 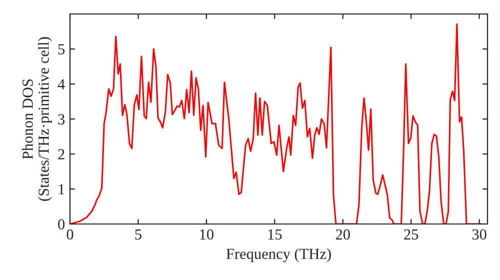 I want to click on x-axis-title: Frequency (THz), so click(x=278, y=255).